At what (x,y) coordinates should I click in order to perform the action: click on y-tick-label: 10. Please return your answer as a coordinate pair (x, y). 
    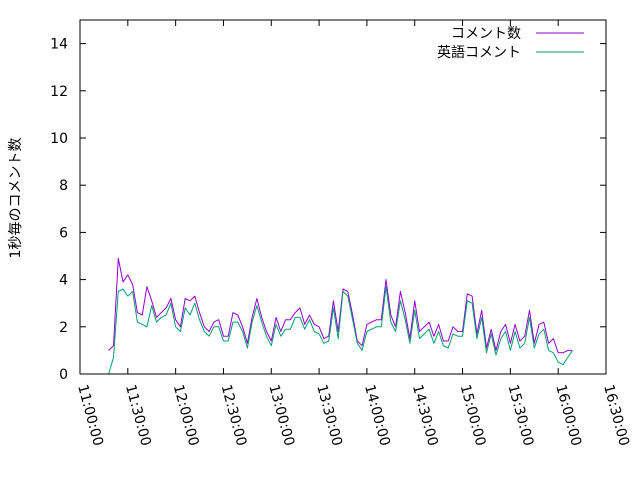
    Looking at the image, I should click on (59, 139).